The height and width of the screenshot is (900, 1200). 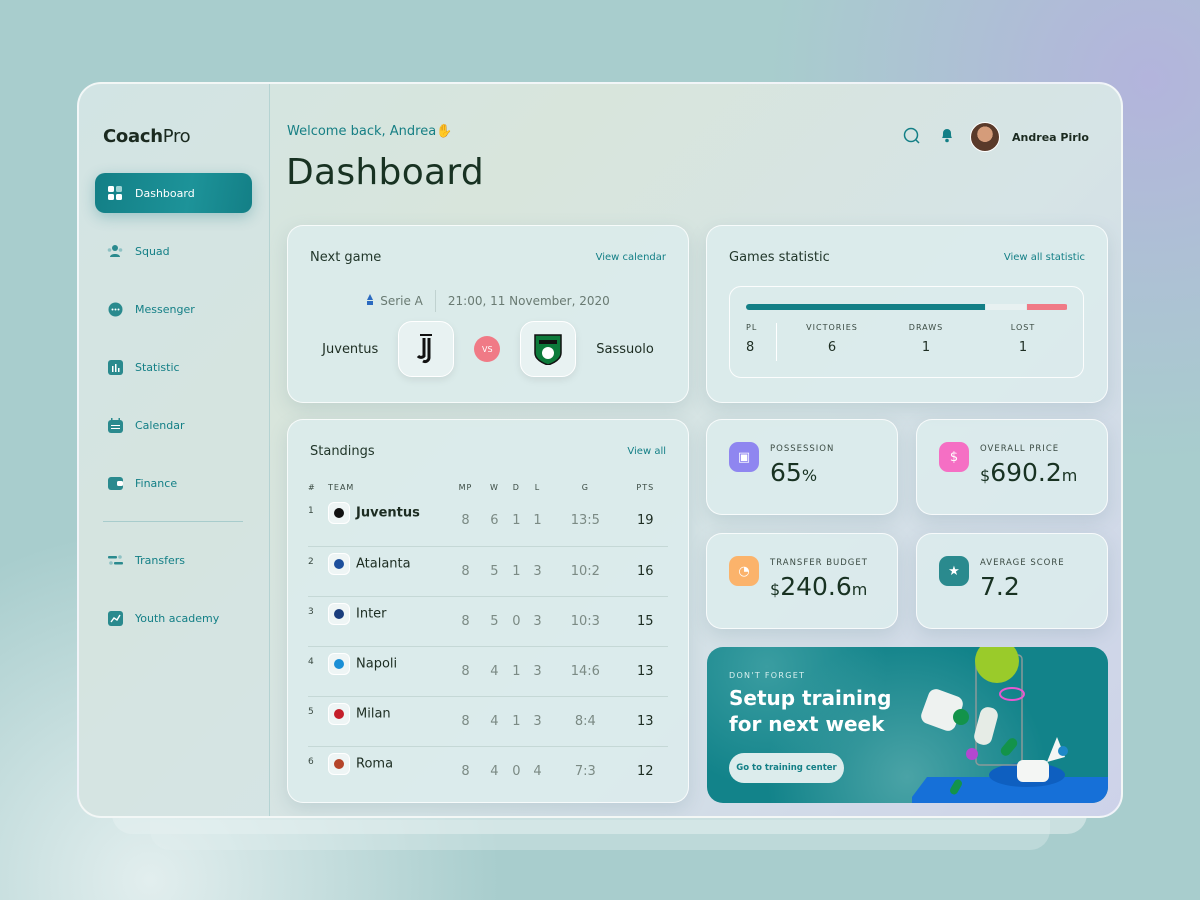 I want to click on sidebar-item-label: Calendar, so click(x=160, y=425).